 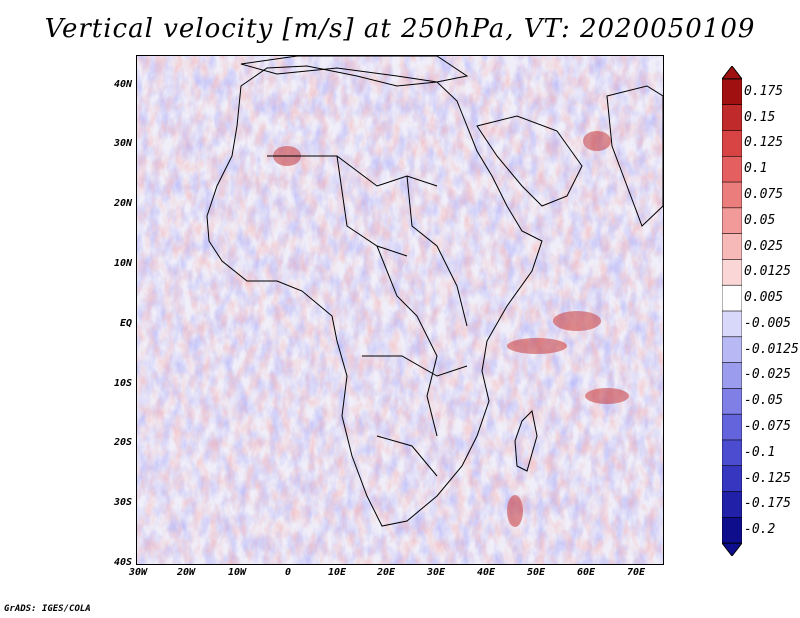 What do you see at coordinates (767, 427) in the screenshot?
I see `colorbar-label-13: -0.075` at bounding box center [767, 427].